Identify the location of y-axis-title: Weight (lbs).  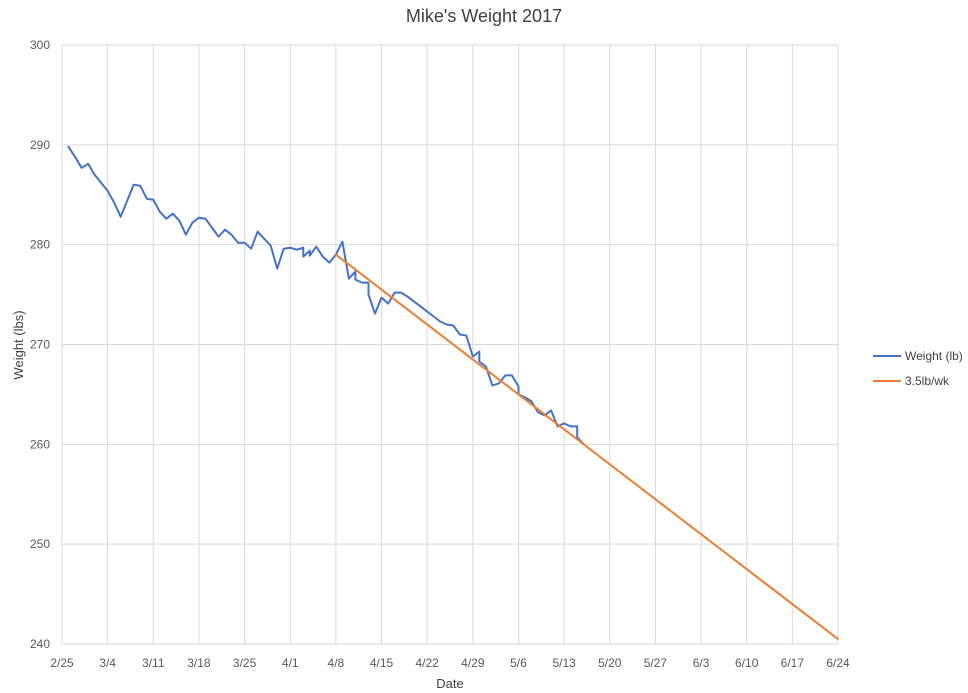
(18, 344).